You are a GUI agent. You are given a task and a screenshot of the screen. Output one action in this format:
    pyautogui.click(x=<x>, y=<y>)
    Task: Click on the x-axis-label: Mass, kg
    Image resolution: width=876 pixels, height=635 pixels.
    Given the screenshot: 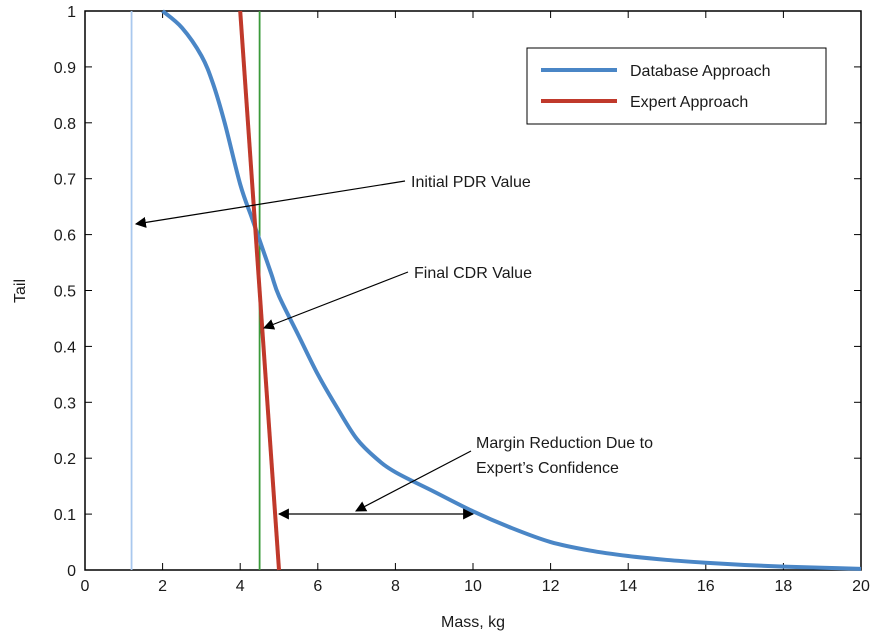 What is the action you would take?
    pyautogui.click(x=473, y=622)
    